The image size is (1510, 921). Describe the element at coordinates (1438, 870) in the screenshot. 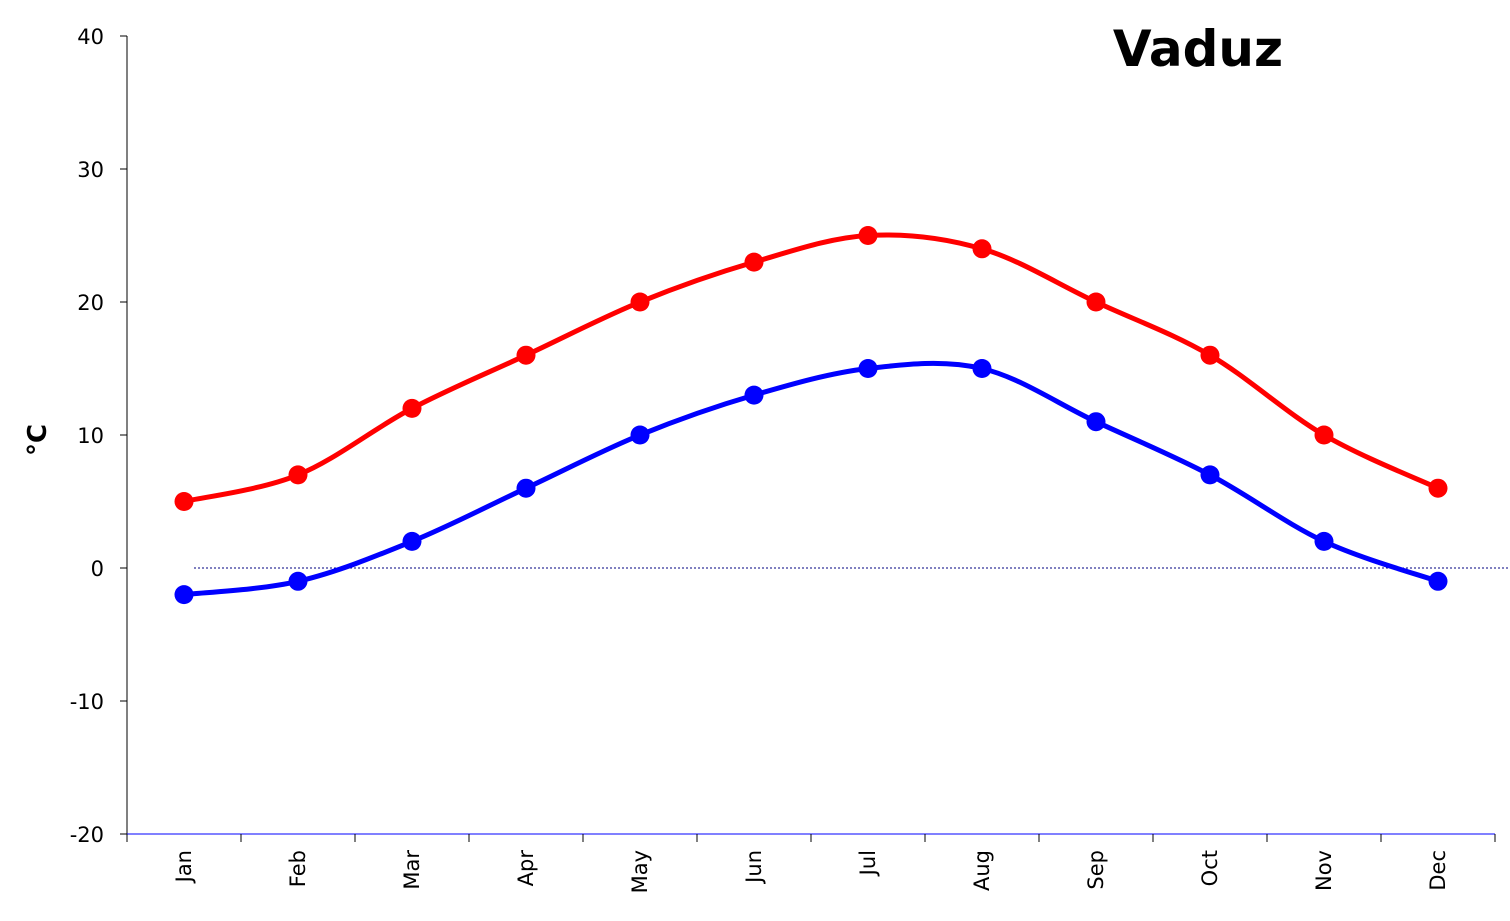

I see `x-tick-label: Dec` at that location.